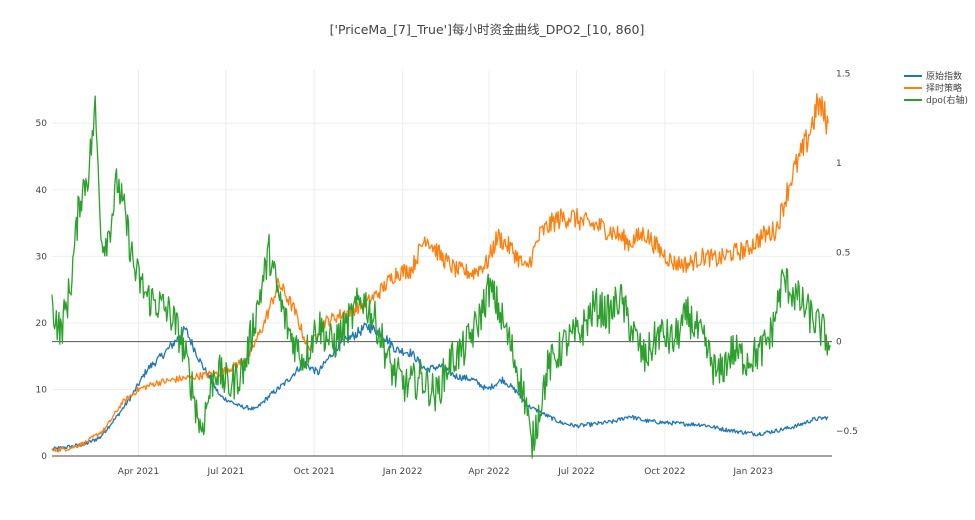  Describe the element at coordinates (42, 191) in the screenshot. I see `y-left-tick-label: 40` at that location.